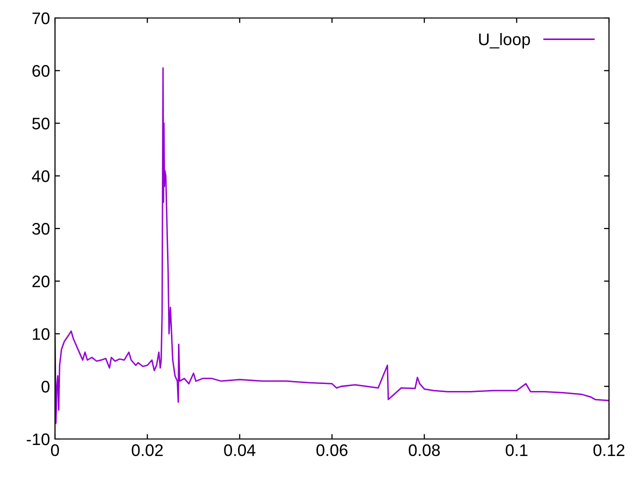 The height and width of the screenshot is (480, 640). What do you see at coordinates (41, 334) in the screenshot?
I see `y-tick-label: 10` at bounding box center [41, 334].